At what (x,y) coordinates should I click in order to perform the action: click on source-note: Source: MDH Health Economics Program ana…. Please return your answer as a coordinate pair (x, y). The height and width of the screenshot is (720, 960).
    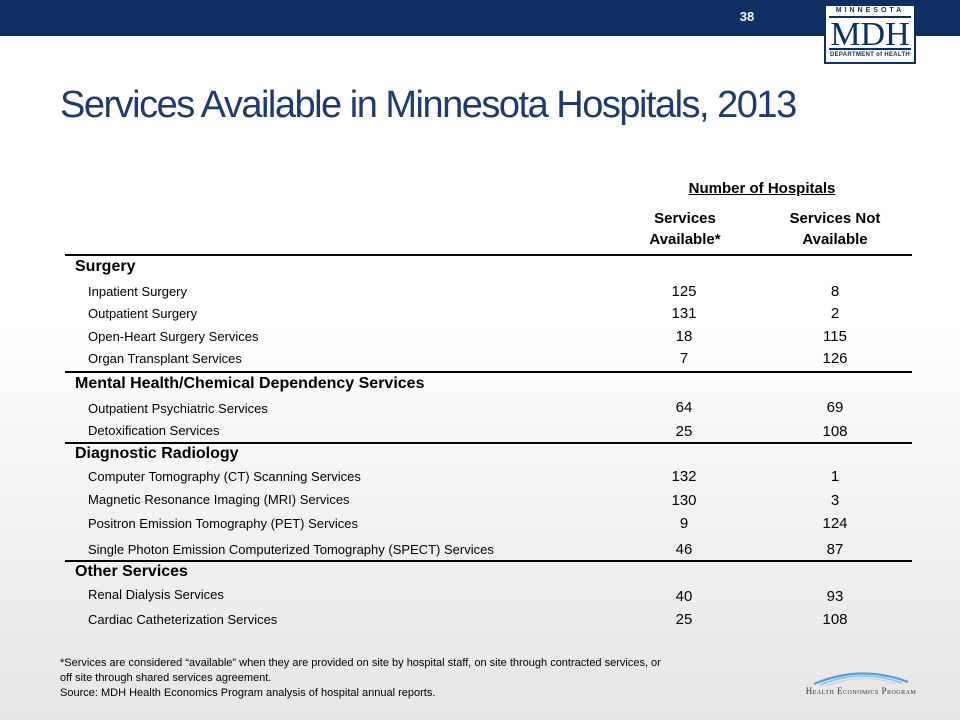
    Looking at the image, I should click on (248, 693).